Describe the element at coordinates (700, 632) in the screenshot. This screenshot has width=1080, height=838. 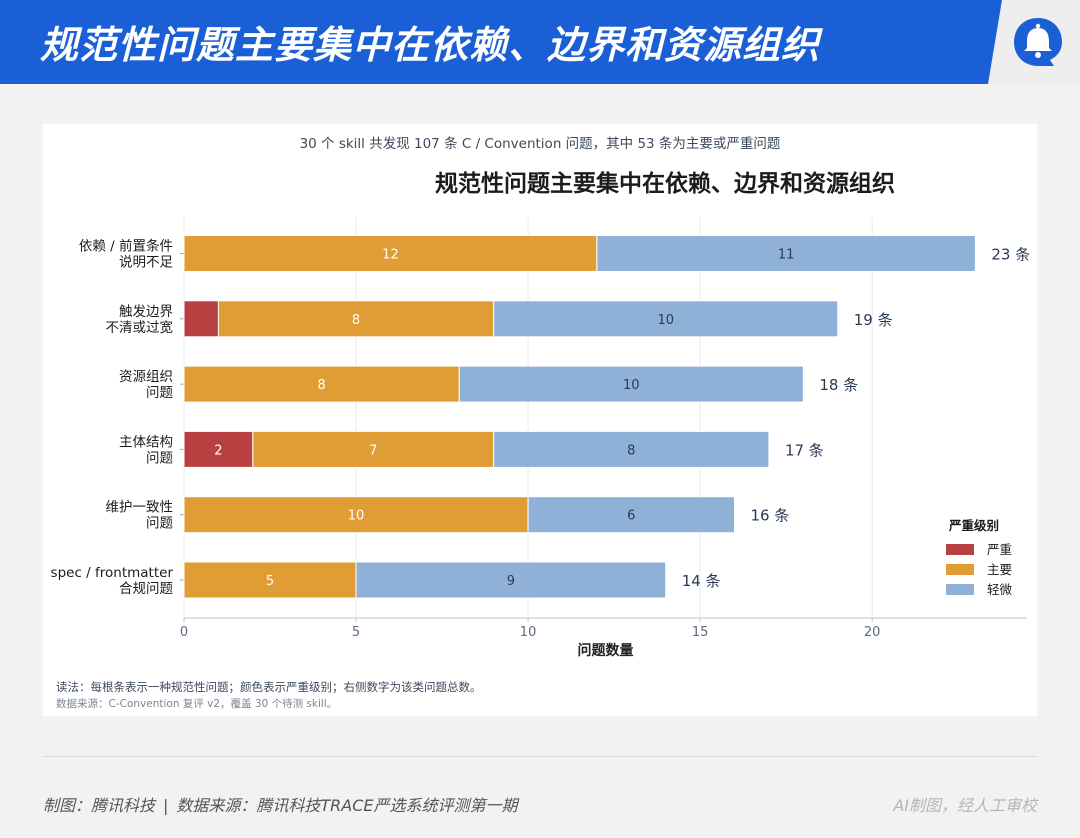
I see `x-tick-label: 15` at that location.